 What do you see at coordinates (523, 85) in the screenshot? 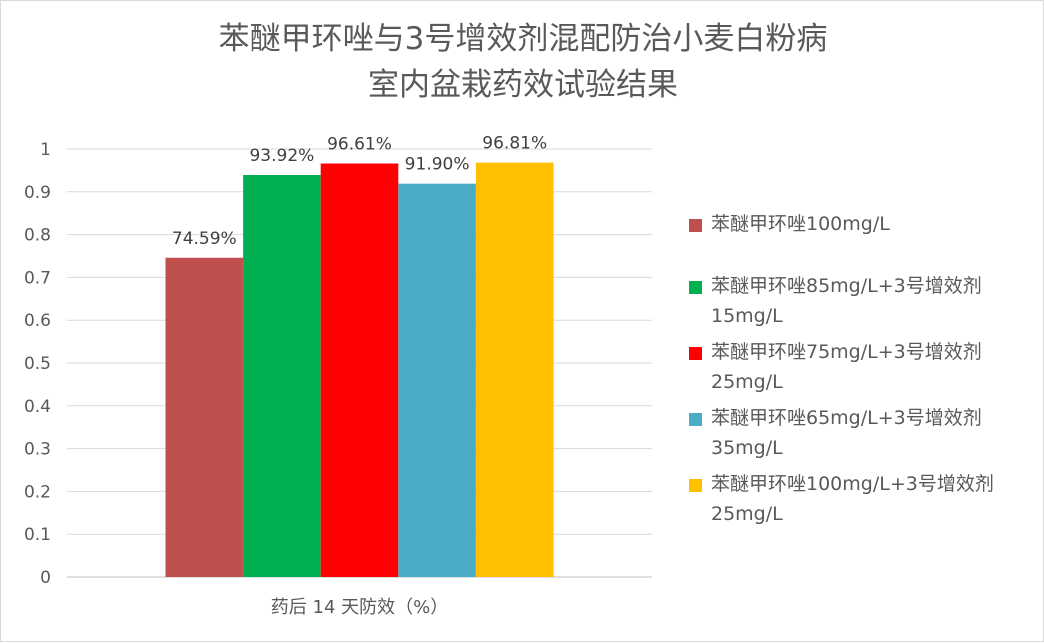
I see `chart-title-line-2: 室内盆栽药效试验结果` at bounding box center [523, 85].